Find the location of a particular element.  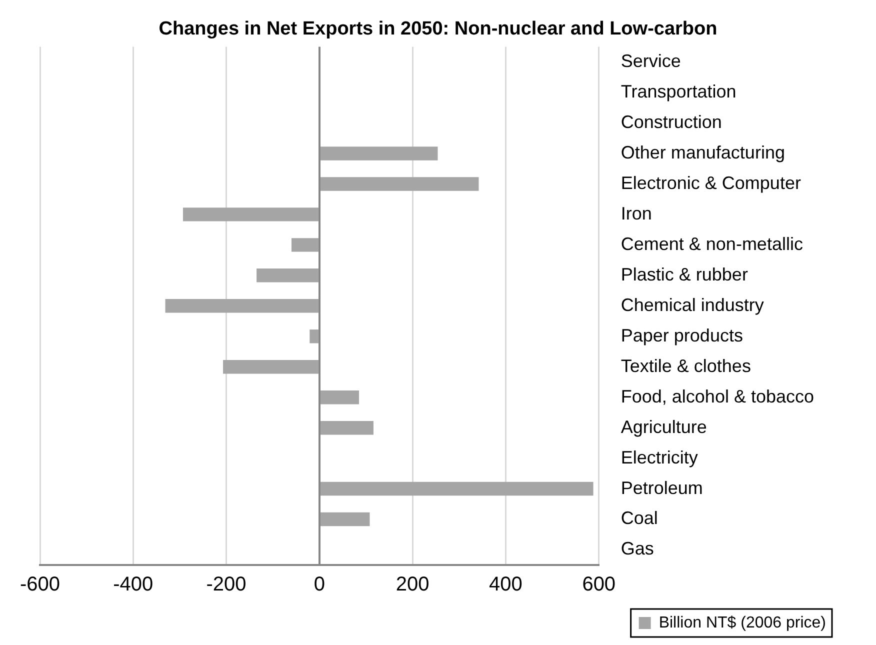

legend-label: Billion NT$ (2006 price) is located at coordinates (742, 623).